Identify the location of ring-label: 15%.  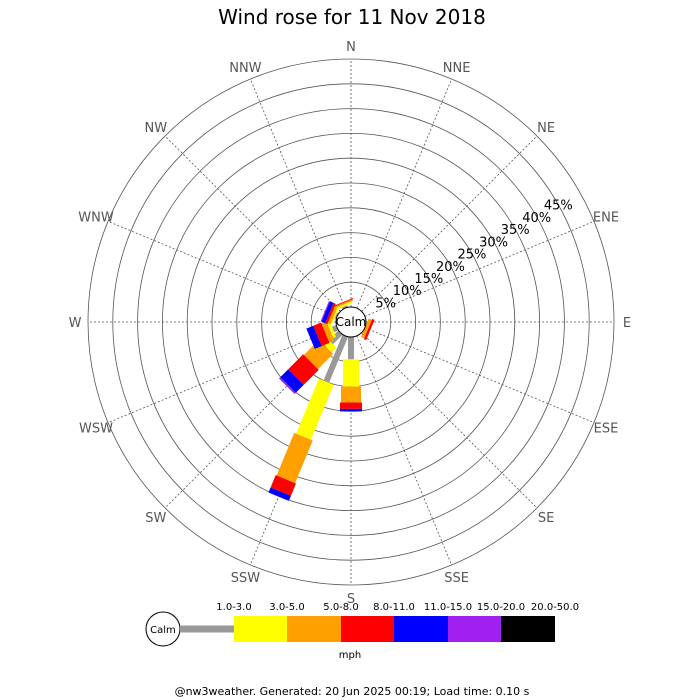
(428, 279).